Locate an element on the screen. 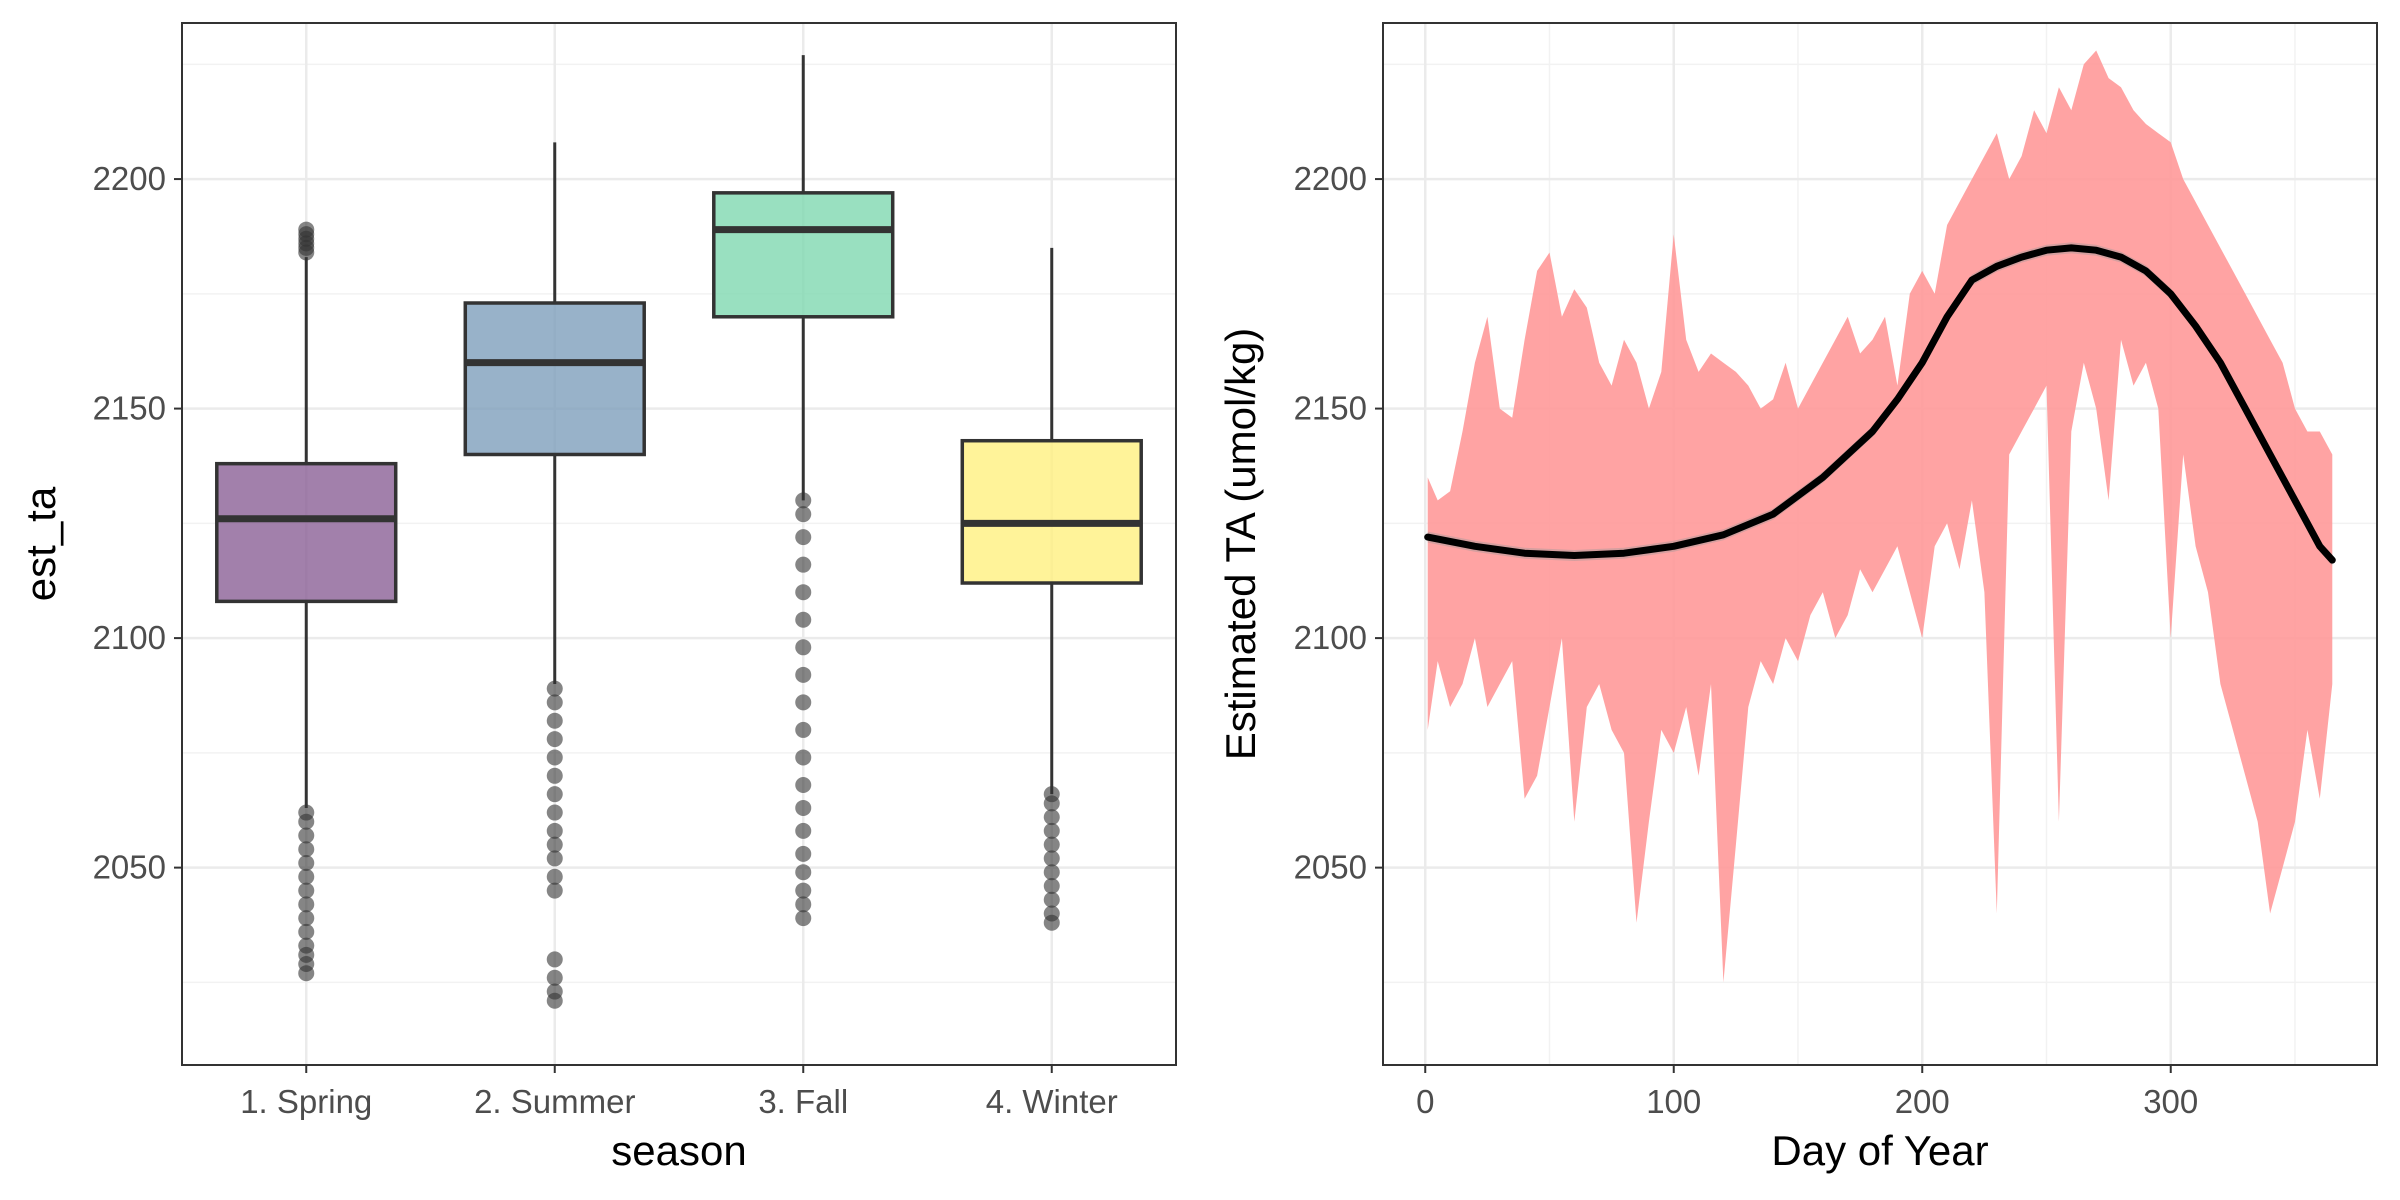 Image resolution: width=2400 pixels, height=1200 pixels. timeseries-y-tick-label: 2050 is located at coordinates (1330, 867).